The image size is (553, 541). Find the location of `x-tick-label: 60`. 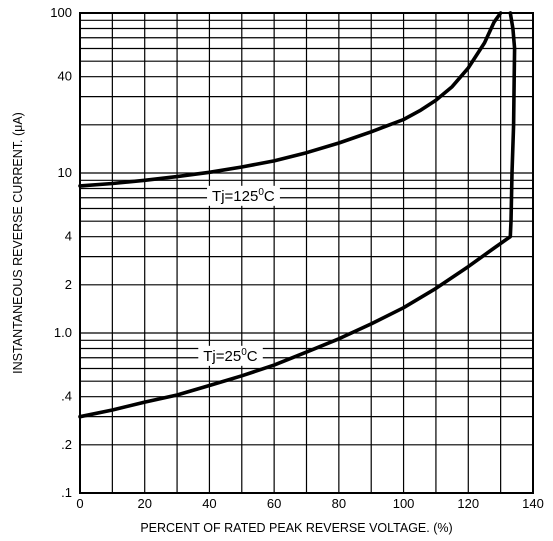

x-tick-label: 60 is located at coordinates (274, 503).